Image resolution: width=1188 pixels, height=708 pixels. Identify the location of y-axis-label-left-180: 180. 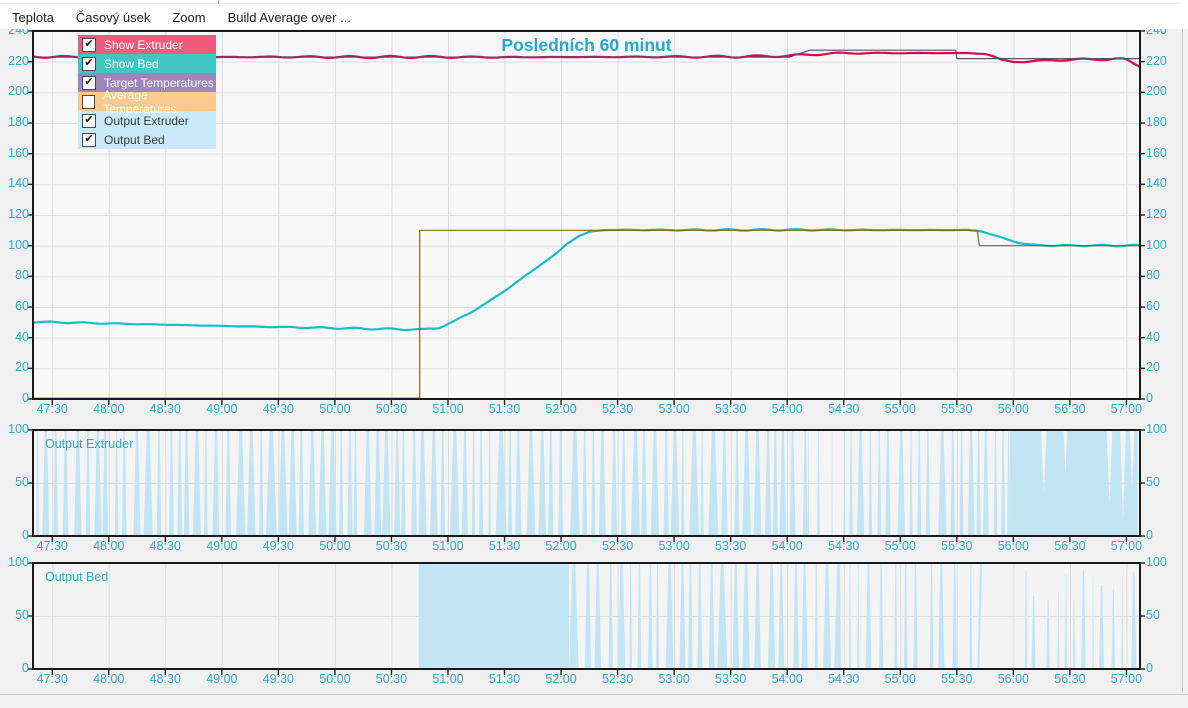
(18, 122).